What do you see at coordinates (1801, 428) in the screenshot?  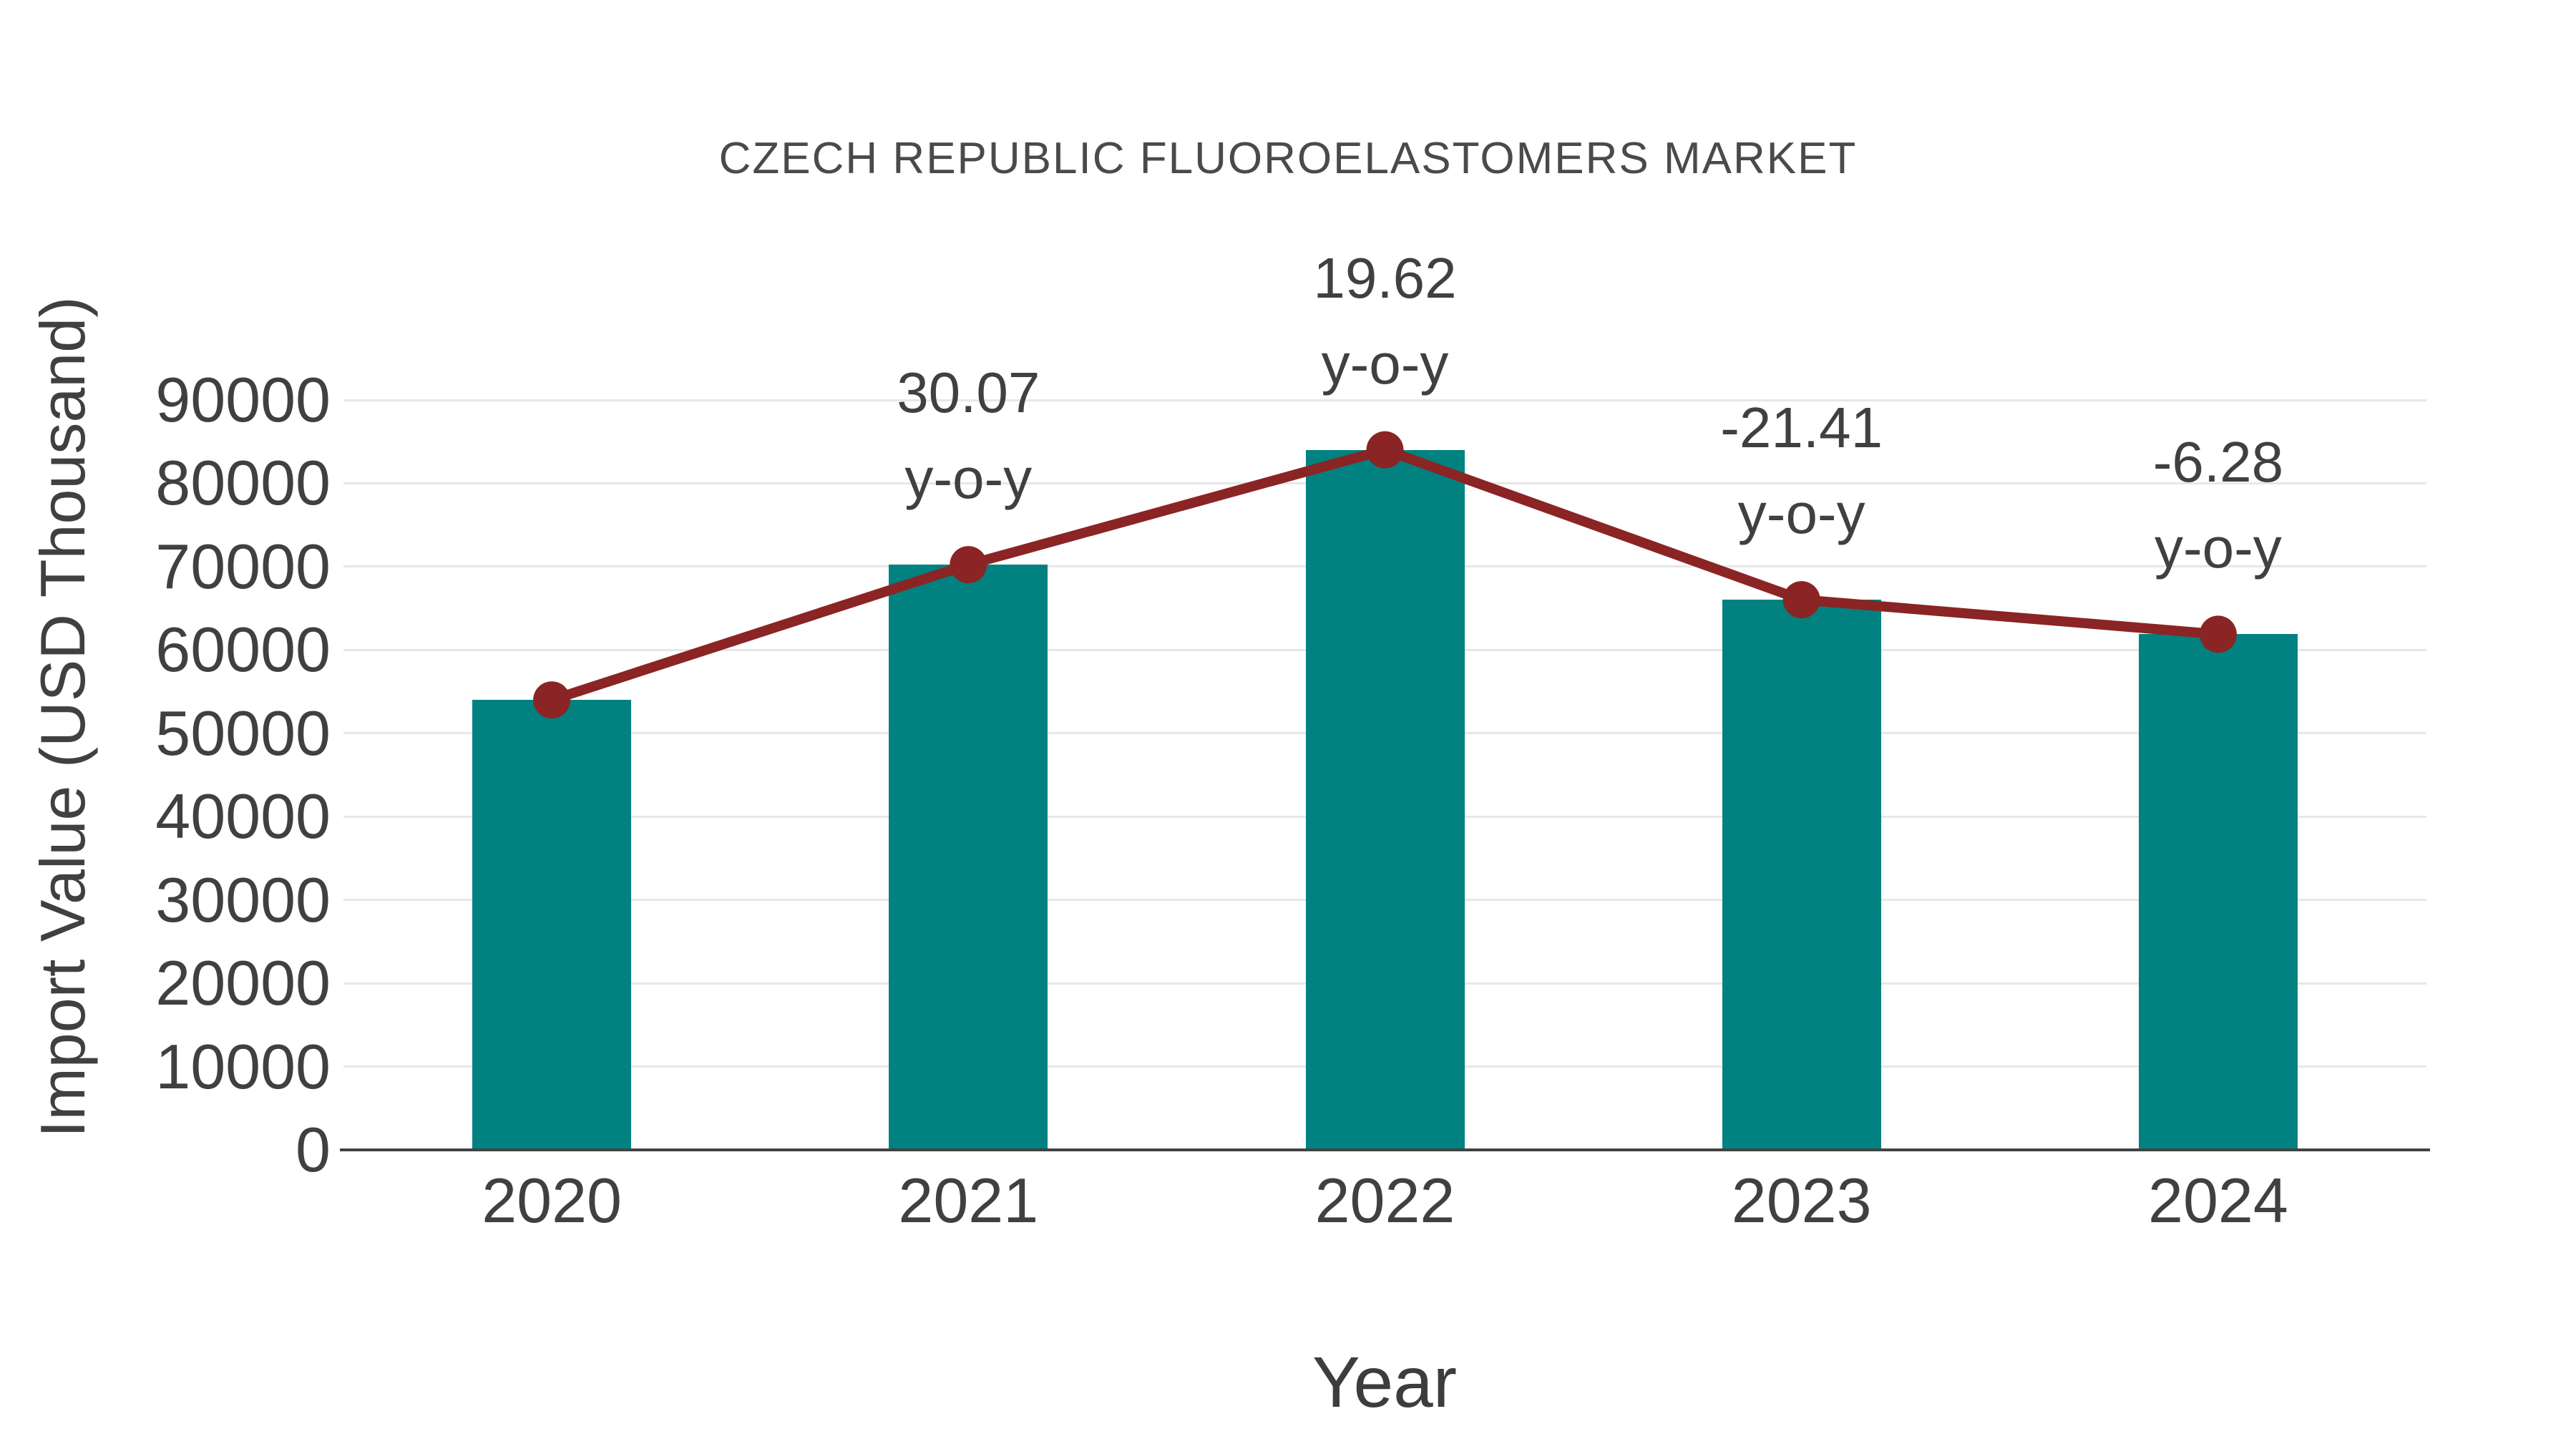 I see `annotation-value: -21.41` at bounding box center [1801, 428].